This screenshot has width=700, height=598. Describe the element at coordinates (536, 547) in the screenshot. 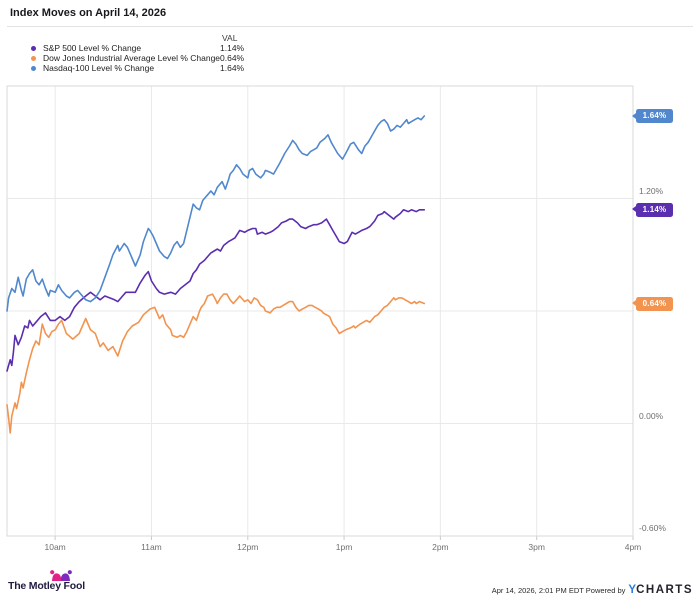

I see `x-axis-label: 3pm` at that location.